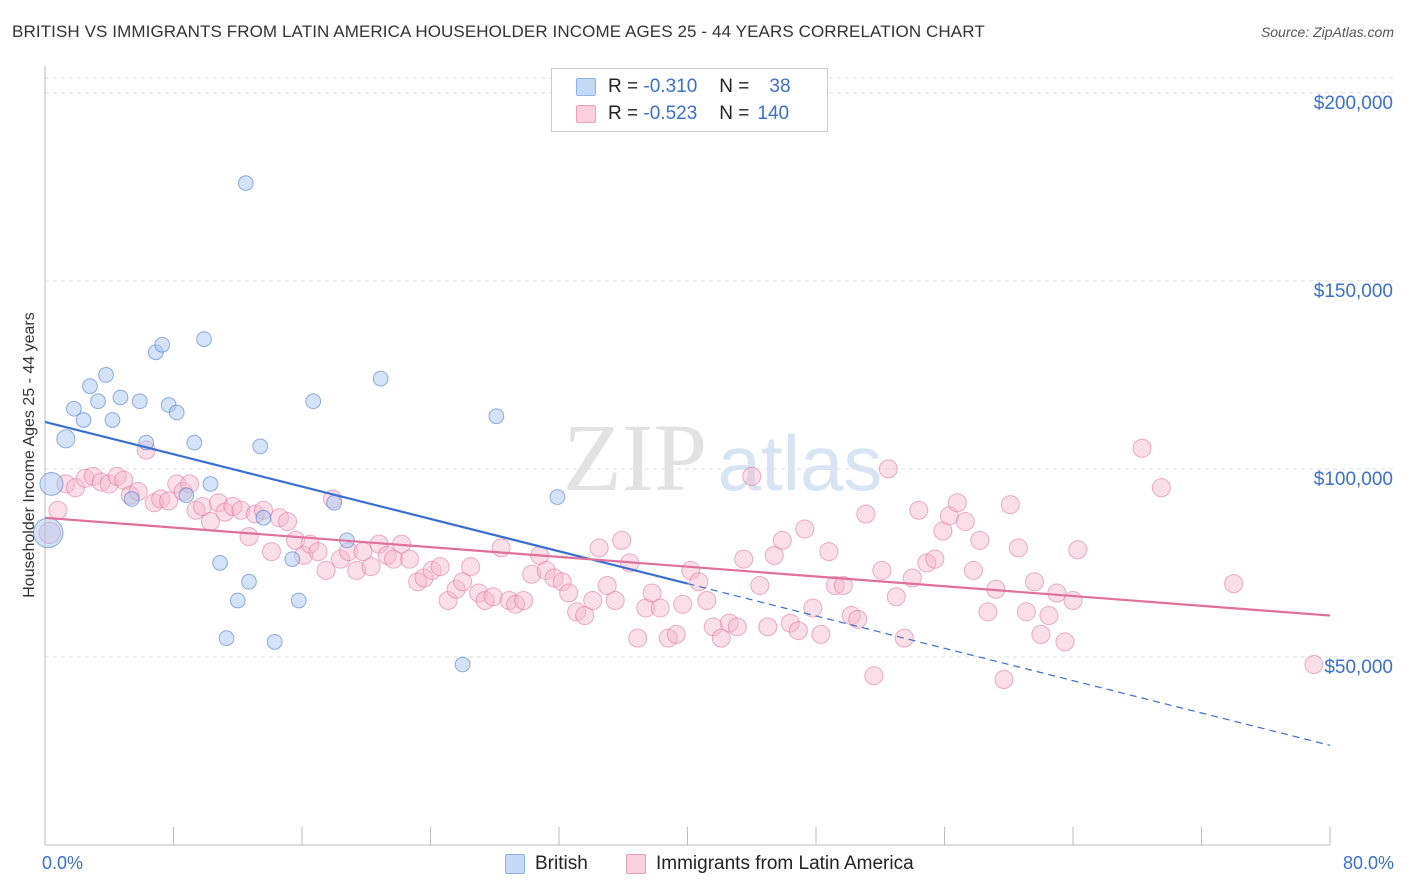  What do you see at coordinates (635, 457) in the screenshot?
I see `watermark-zip: ZIP` at bounding box center [635, 457].